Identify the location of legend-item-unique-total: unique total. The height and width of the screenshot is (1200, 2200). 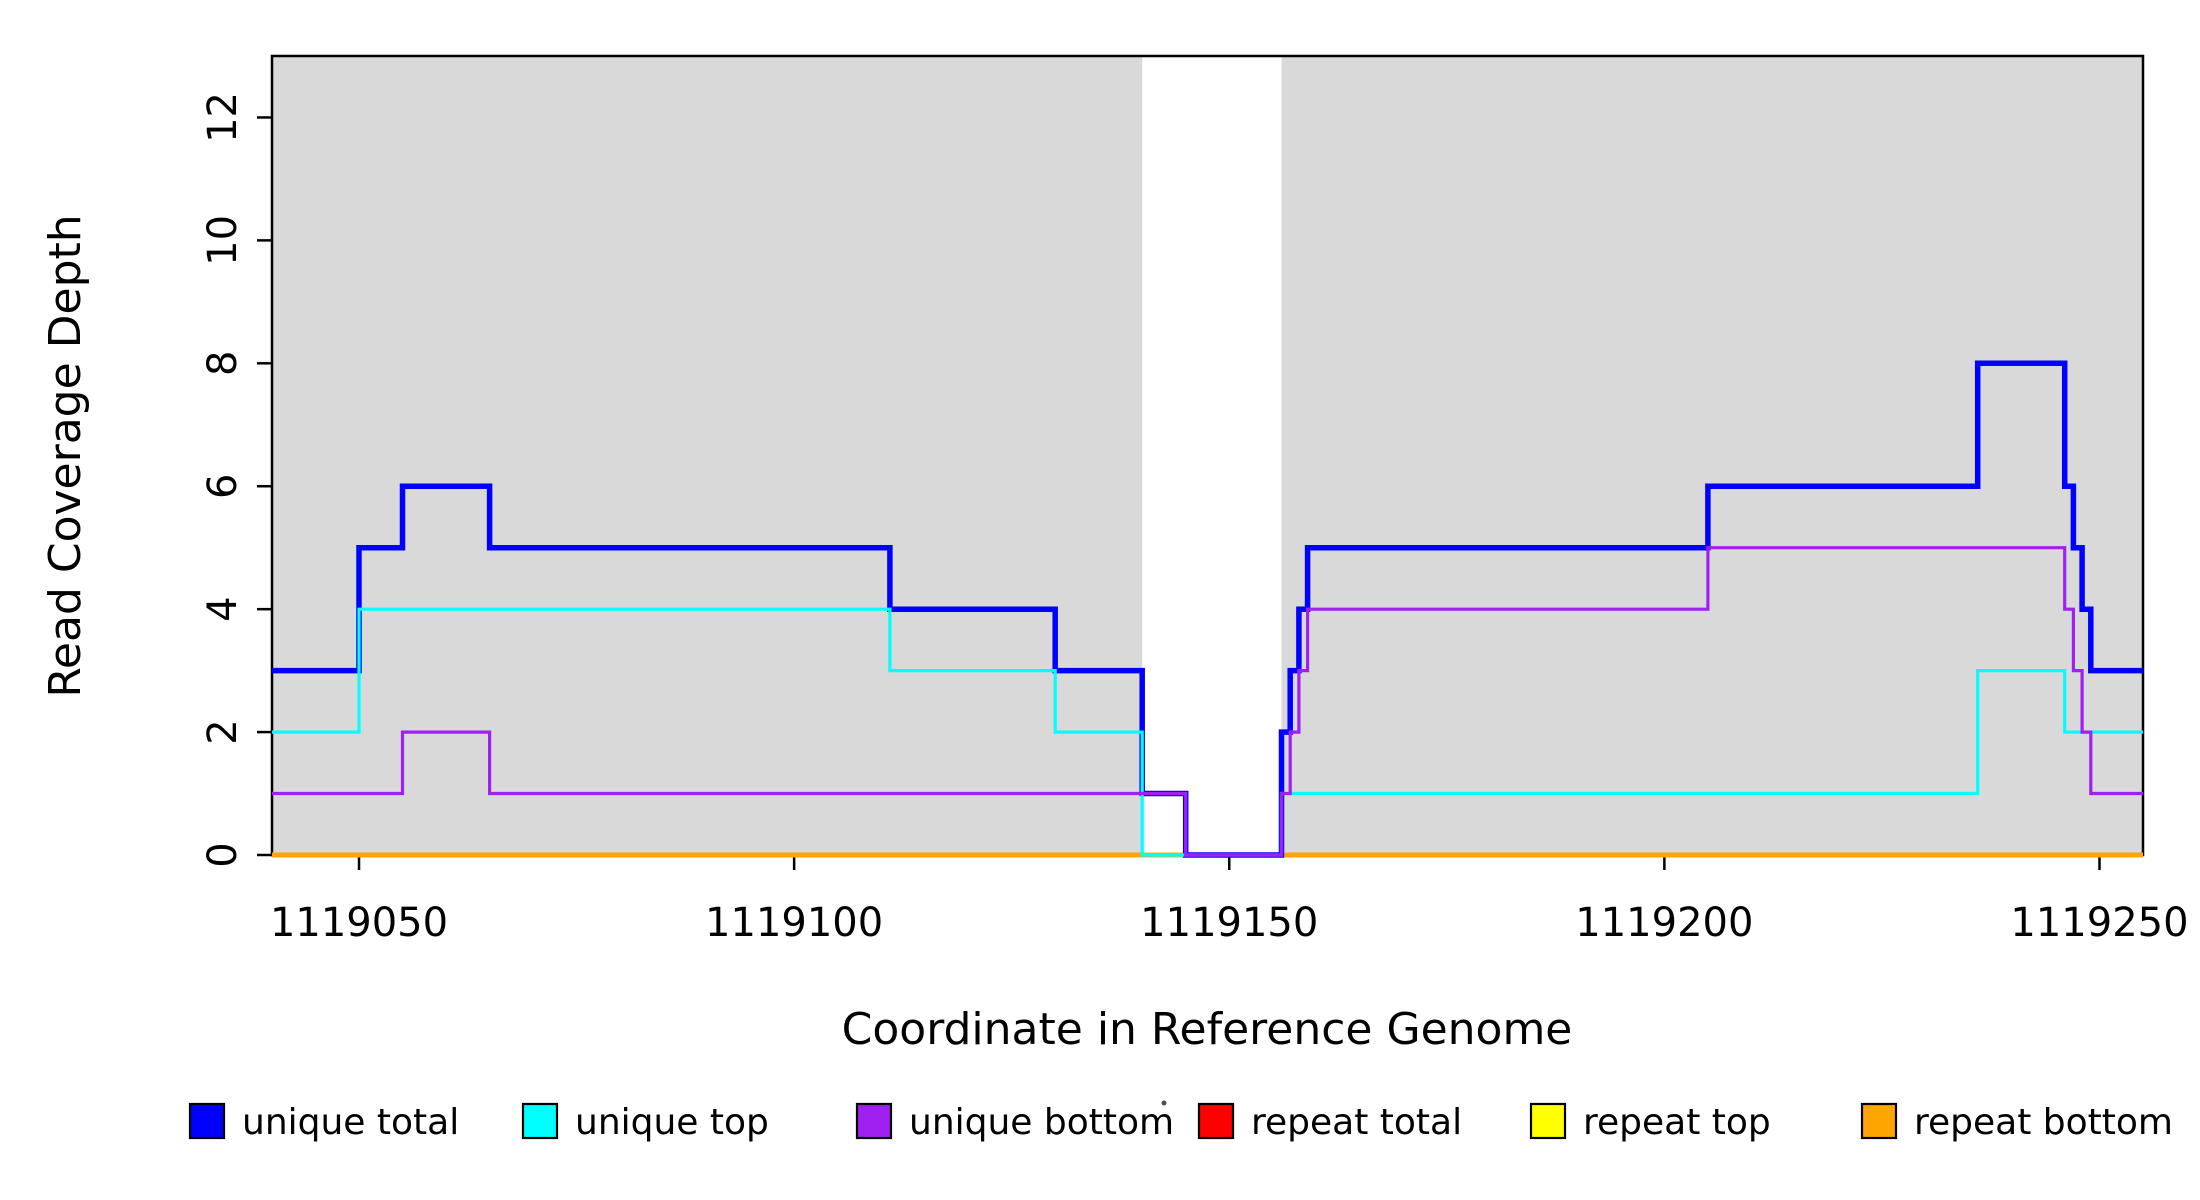
(323, 1122).